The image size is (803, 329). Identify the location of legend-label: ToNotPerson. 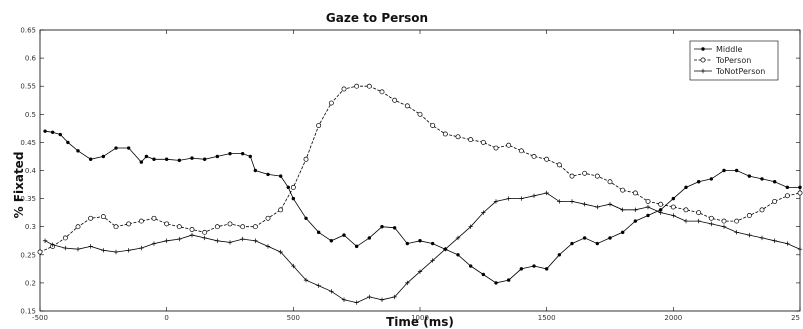
(740, 71).